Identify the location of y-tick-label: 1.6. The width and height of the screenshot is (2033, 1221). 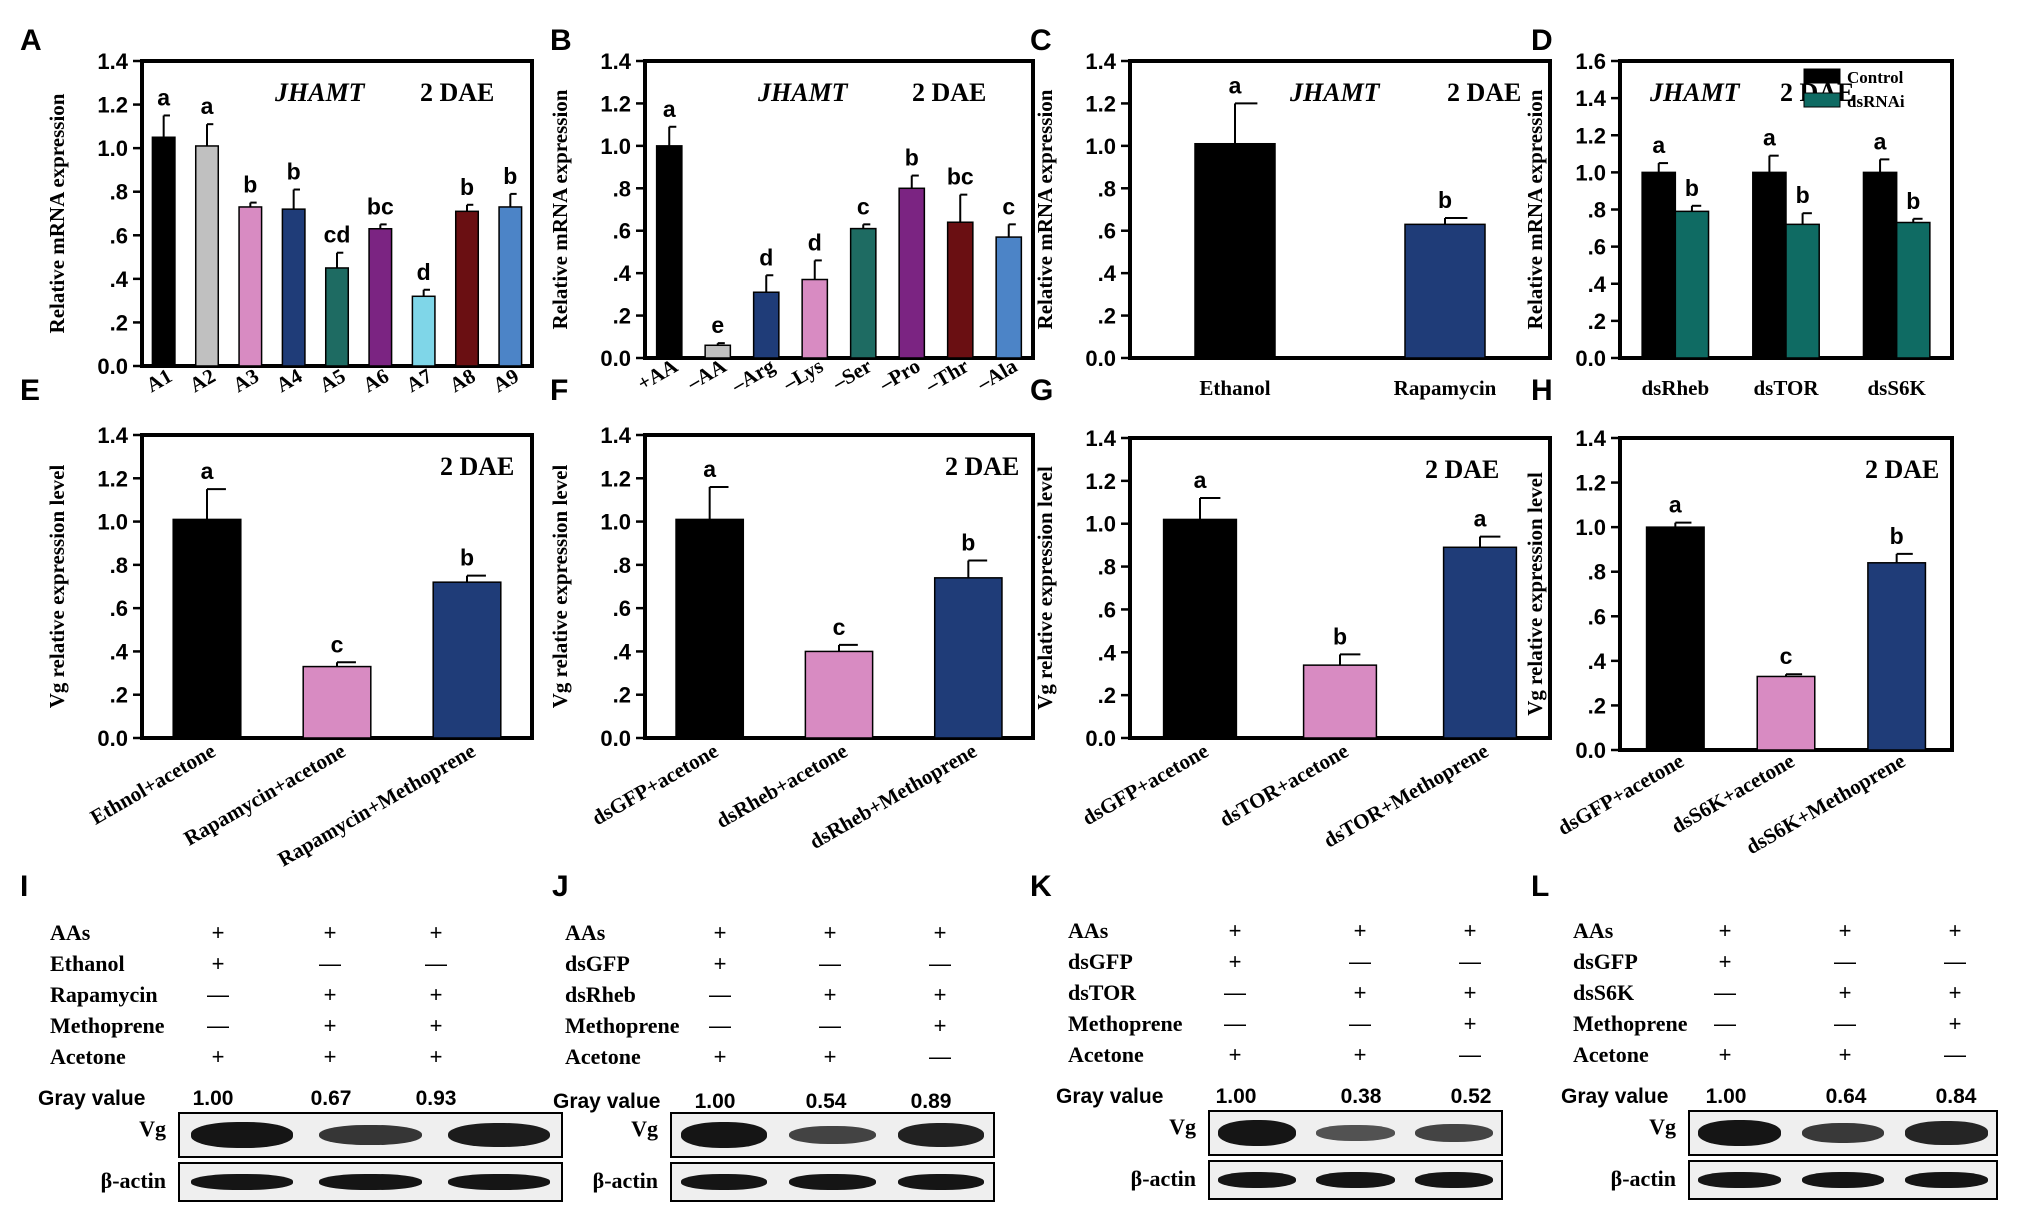
(1590, 61).